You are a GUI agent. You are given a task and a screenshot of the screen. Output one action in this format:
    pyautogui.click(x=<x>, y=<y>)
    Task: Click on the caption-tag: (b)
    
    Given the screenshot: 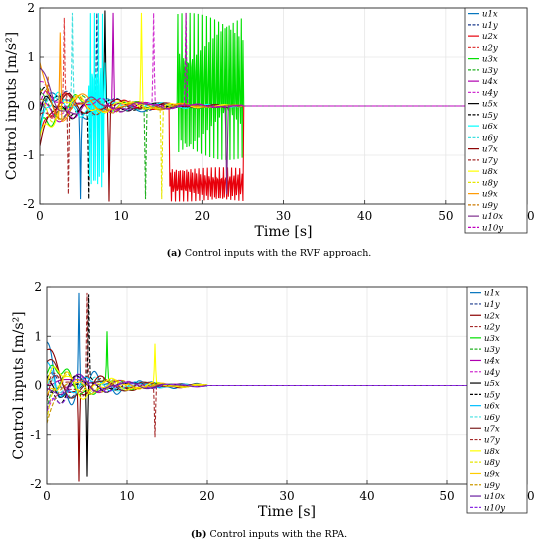 What is the action you would take?
    pyautogui.click(x=199, y=534)
    